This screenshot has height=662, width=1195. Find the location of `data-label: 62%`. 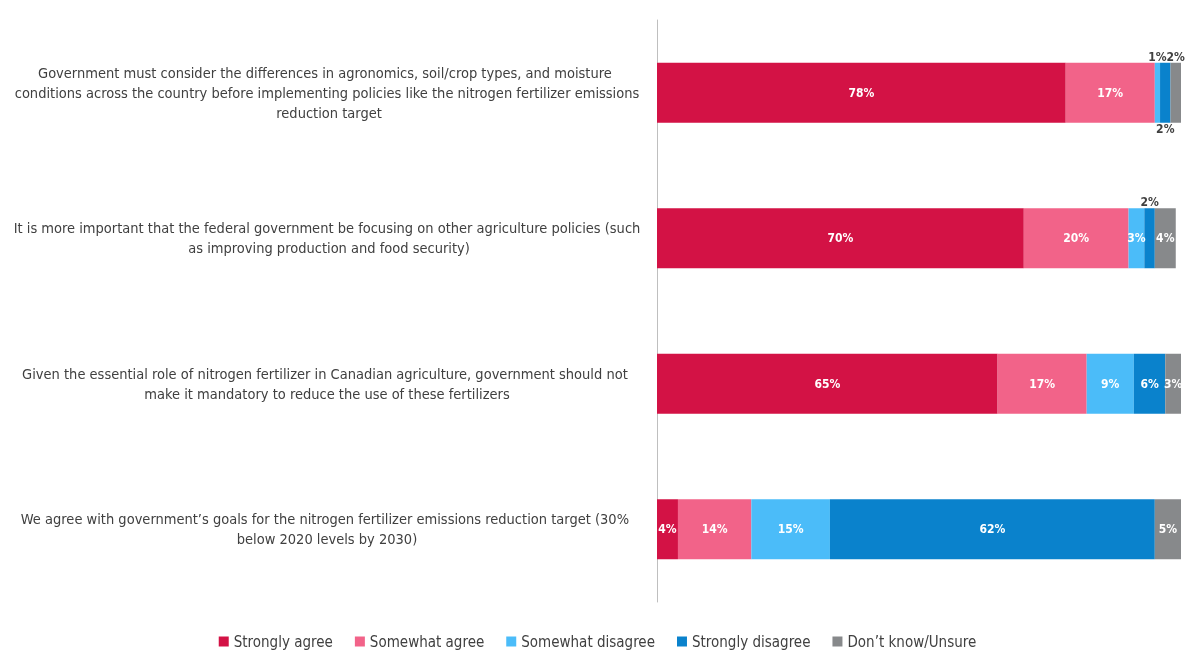

data-label: 62% is located at coordinates (992, 529).